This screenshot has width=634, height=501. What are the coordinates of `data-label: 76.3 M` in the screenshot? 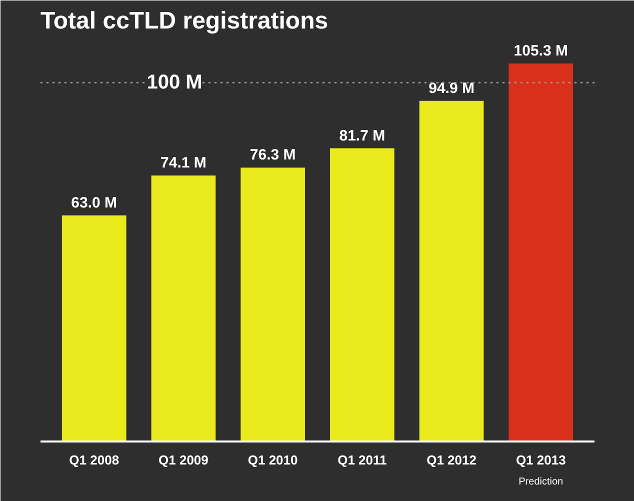 It's located at (273, 155).